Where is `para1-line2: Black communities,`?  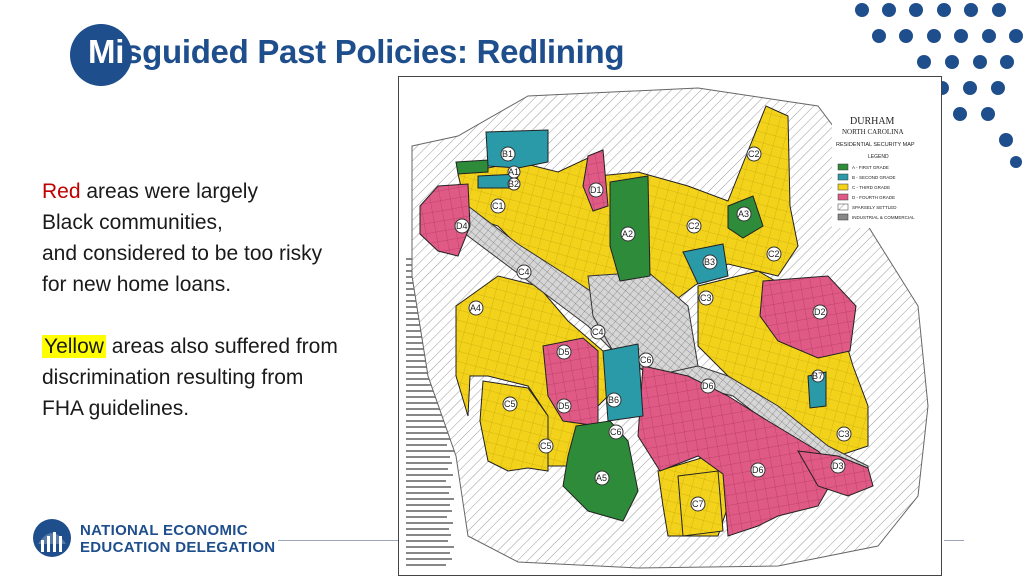
para1-line2: Black communities, is located at coordinates (132, 222).